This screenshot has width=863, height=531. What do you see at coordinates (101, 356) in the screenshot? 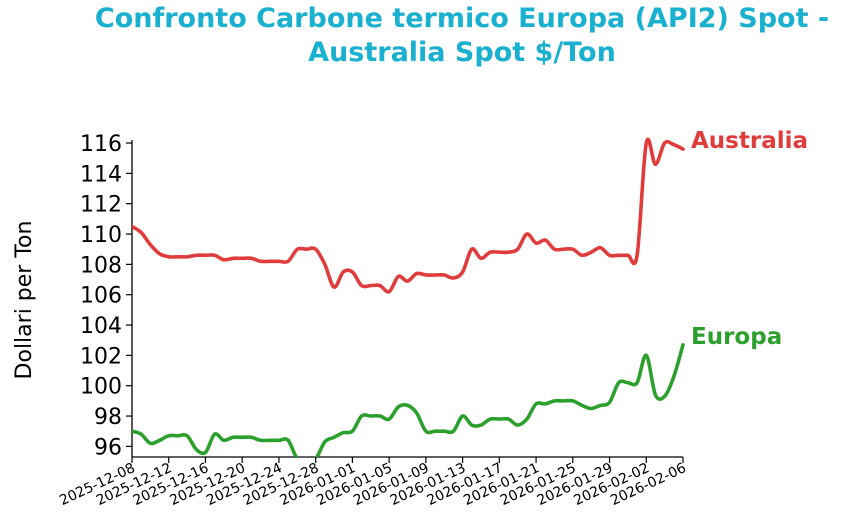
I see `y-tick-label: 102` at bounding box center [101, 356].